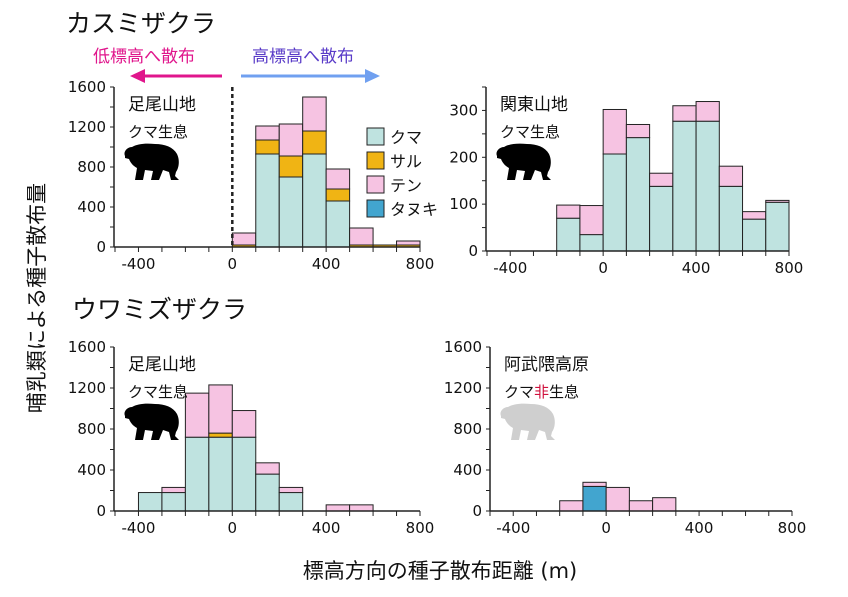 Image resolution: width=848 pixels, height=597 pixels. What do you see at coordinates (414, 209) in the screenshot?
I see `legend-label-tanuki: タヌキ` at bounding box center [414, 209].